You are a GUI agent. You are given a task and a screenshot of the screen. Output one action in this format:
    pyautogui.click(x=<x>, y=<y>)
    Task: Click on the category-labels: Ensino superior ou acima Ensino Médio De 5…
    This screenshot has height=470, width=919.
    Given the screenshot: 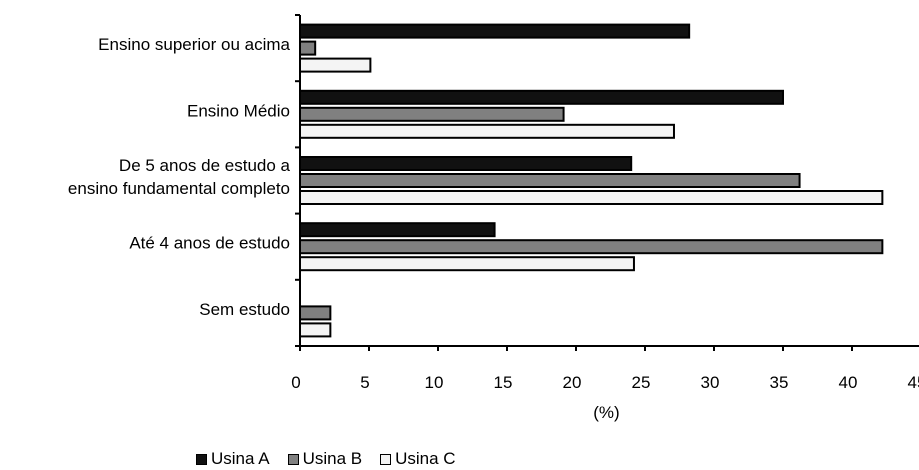 What is the action you would take?
    pyautogui.click(x=179, y=177)
    